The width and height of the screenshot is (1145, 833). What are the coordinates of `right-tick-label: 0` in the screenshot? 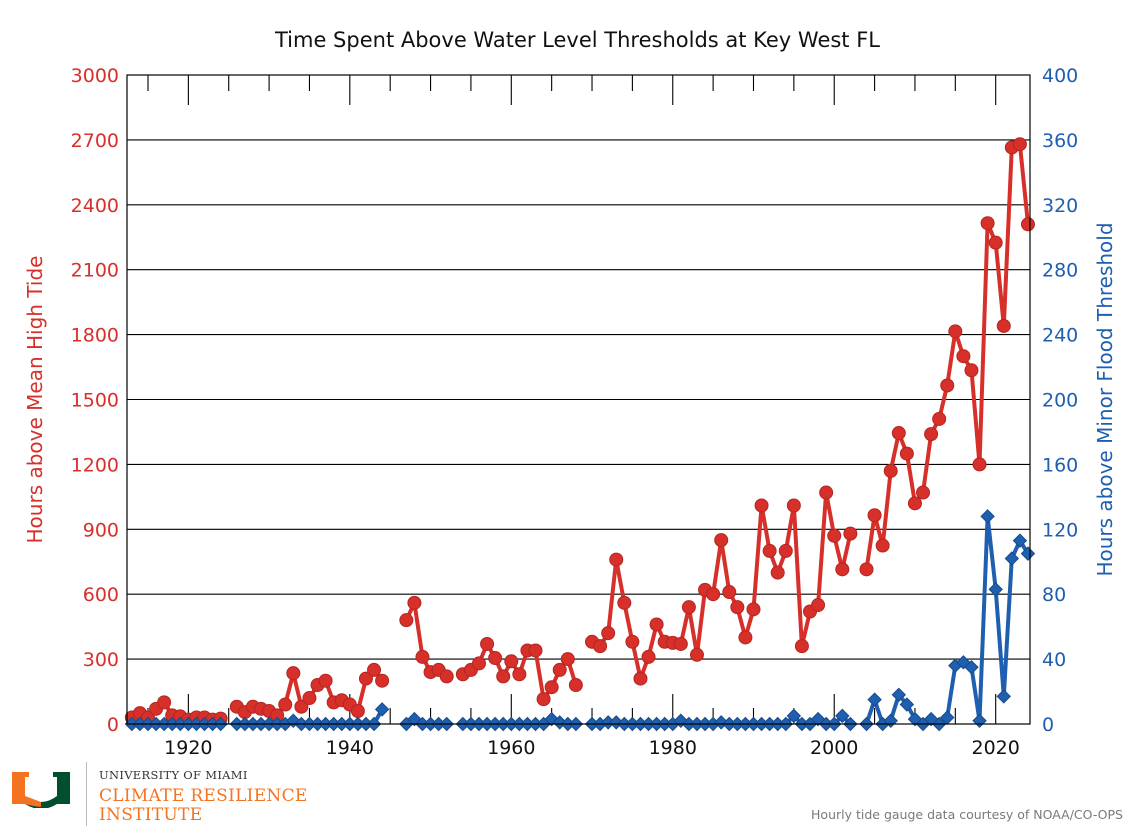 It's located at (1048, 725).